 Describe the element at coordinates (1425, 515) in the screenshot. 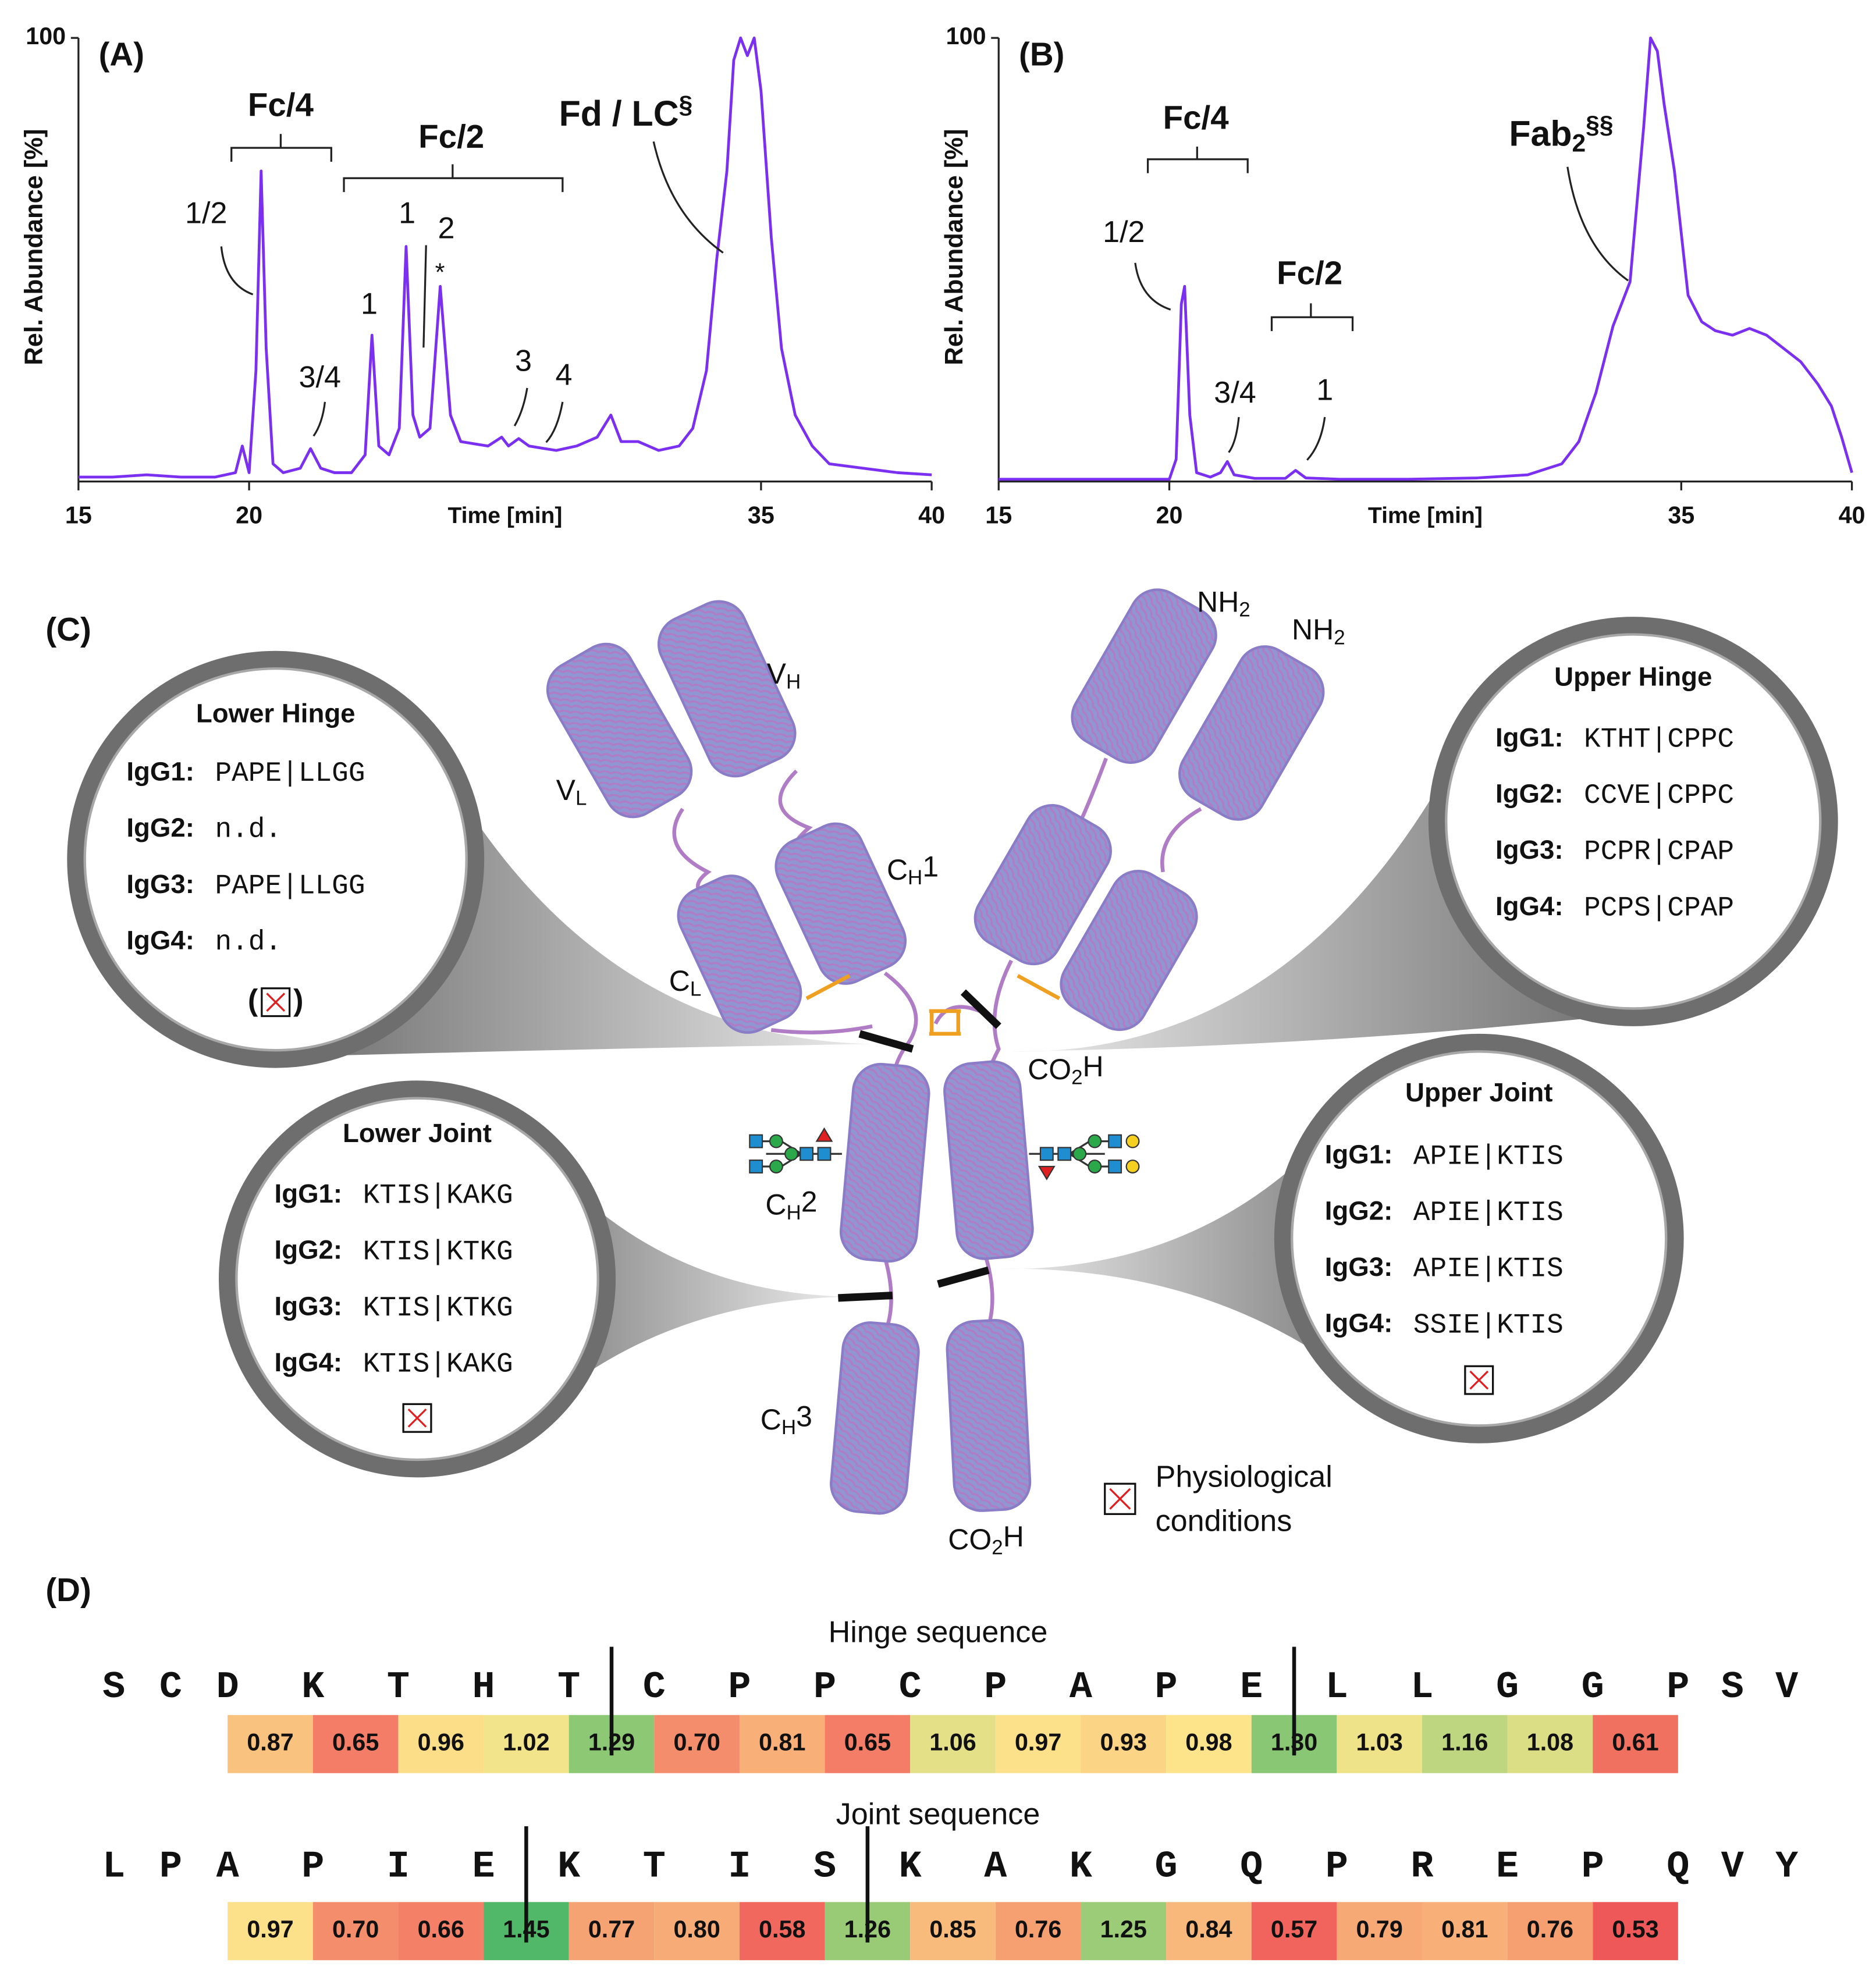

I see `x-axis-label: Time [min]` at that location.